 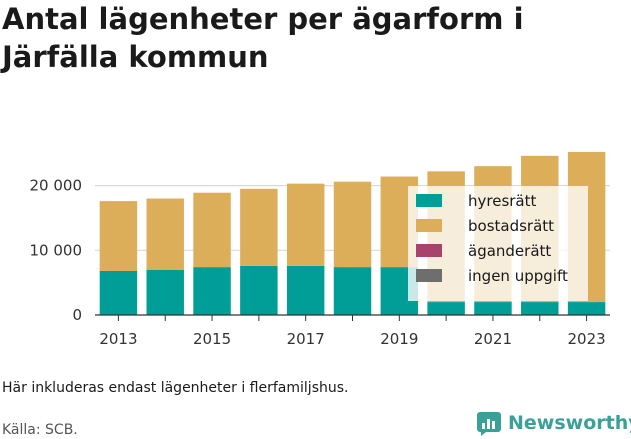 I want to click on x-tick-label: 2017, so click(x=306, y=339).